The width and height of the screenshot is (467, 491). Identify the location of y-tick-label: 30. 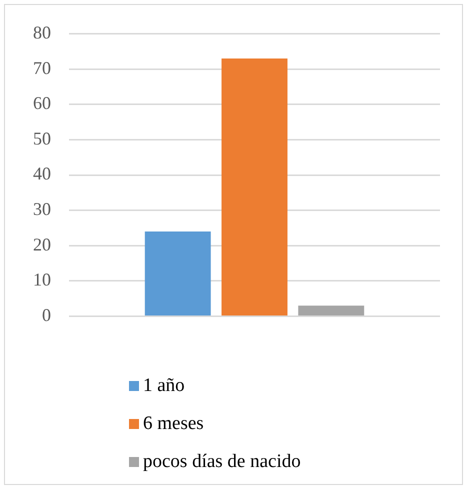
(42, 209).